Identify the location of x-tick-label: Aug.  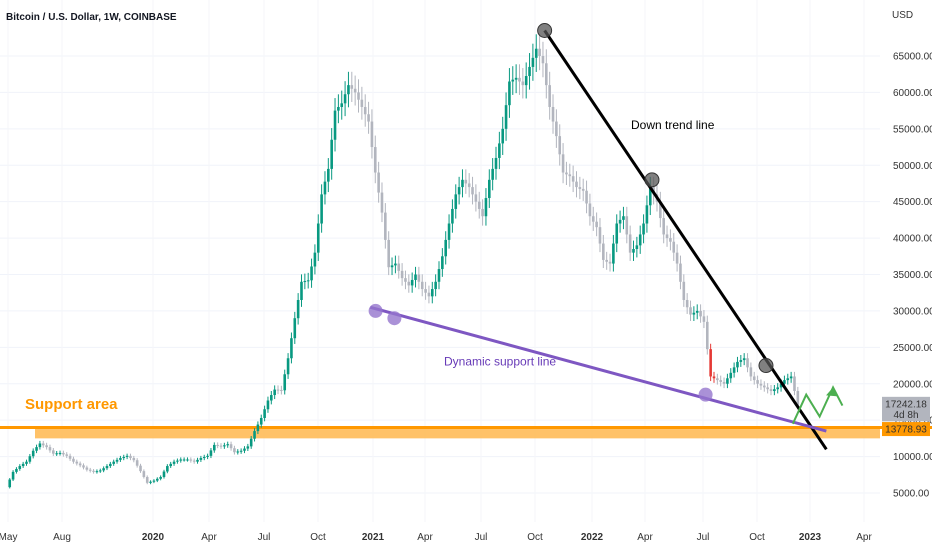
(62, 537).